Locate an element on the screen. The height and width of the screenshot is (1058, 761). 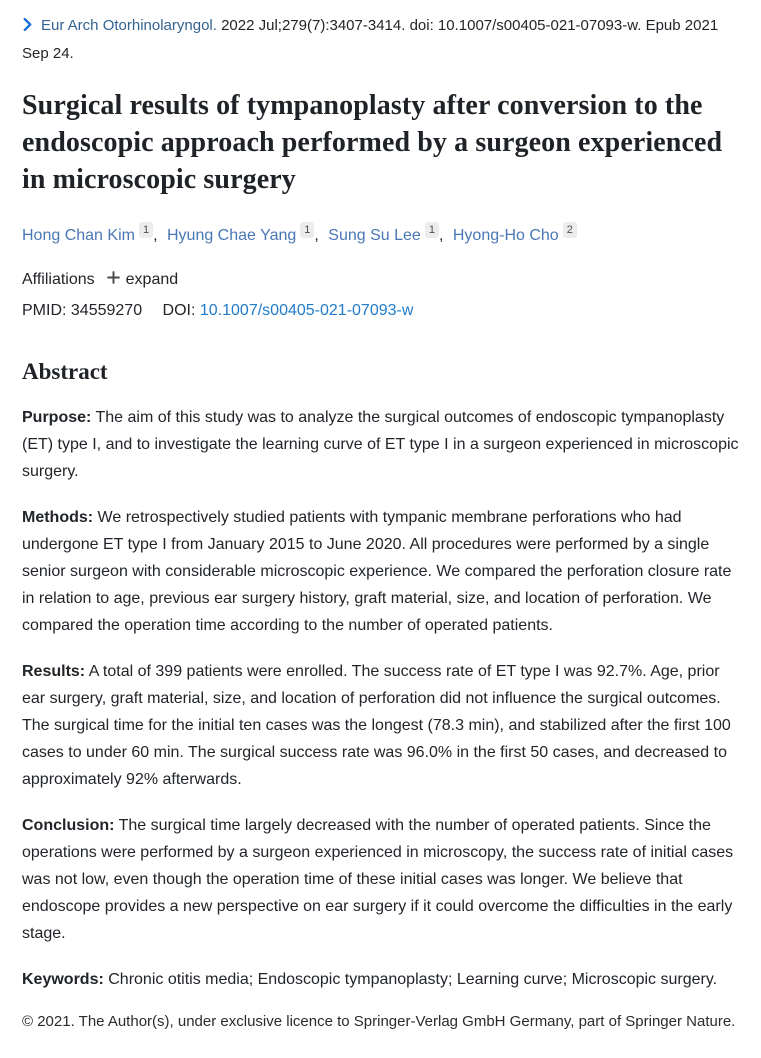
abstract-heading: Abstract is located at coordinates (65, 371).